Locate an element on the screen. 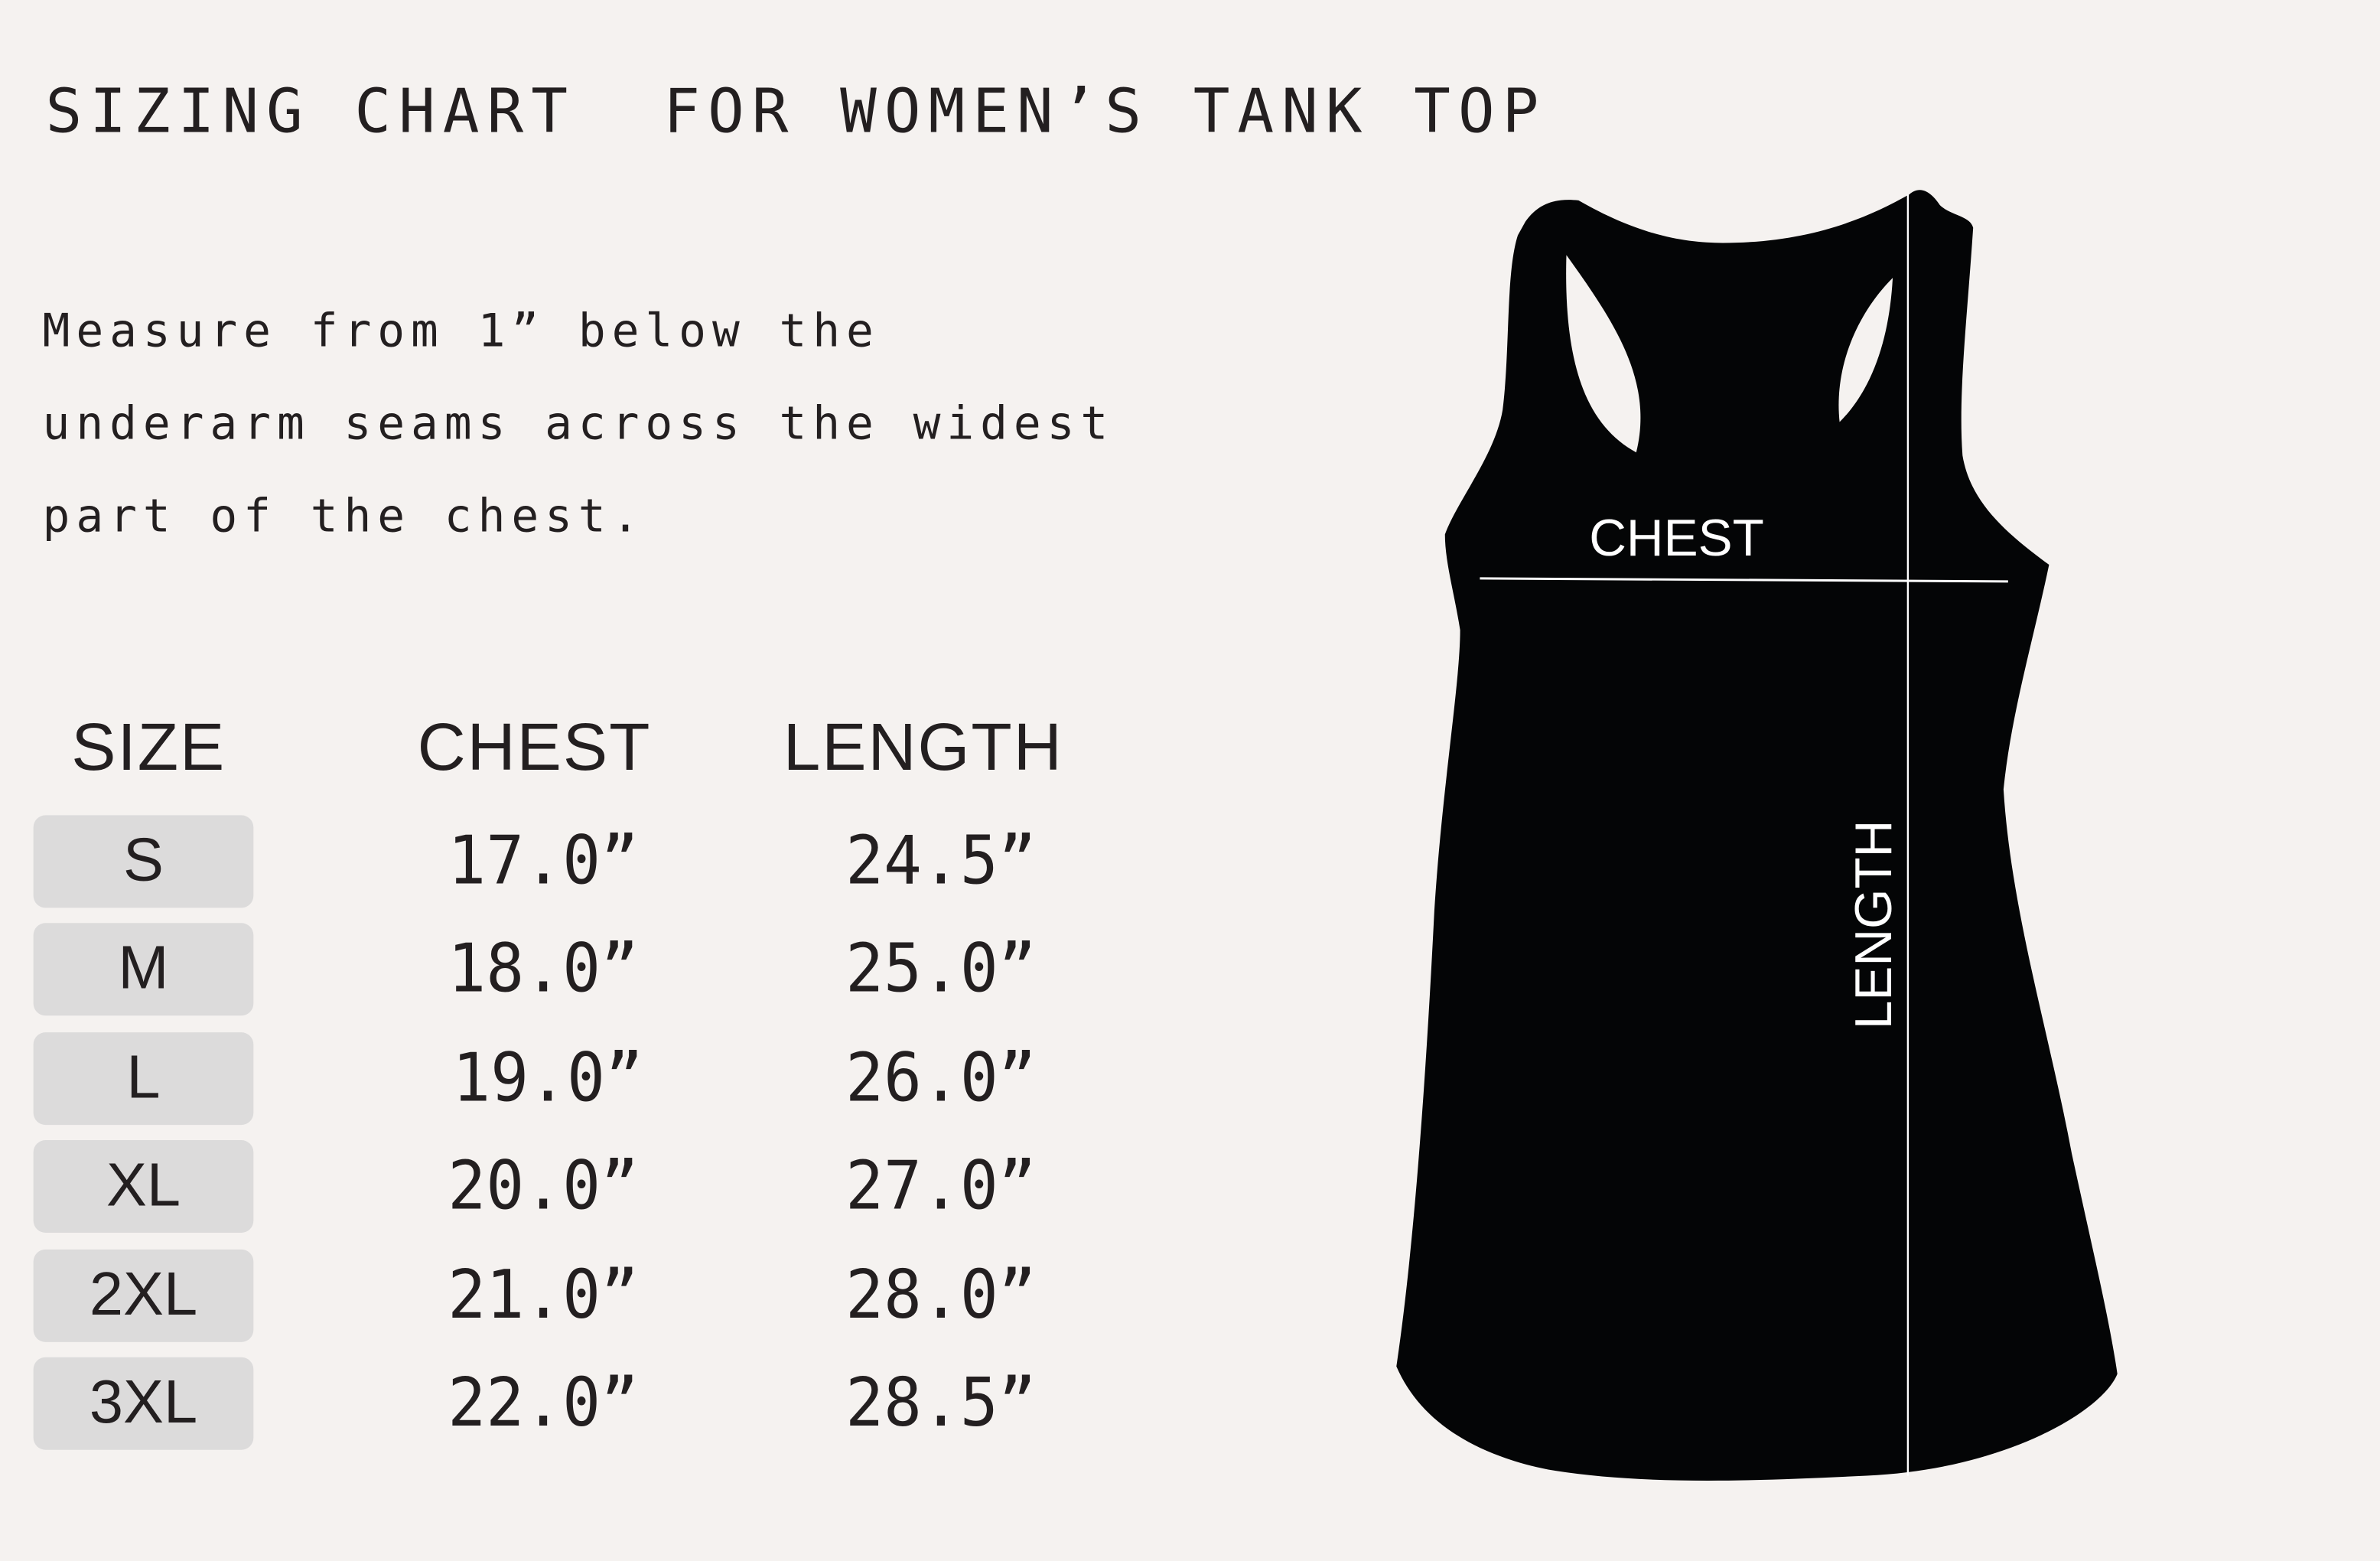  table-row: S 17.0” 24.5” is located at coordinates (607, 861).